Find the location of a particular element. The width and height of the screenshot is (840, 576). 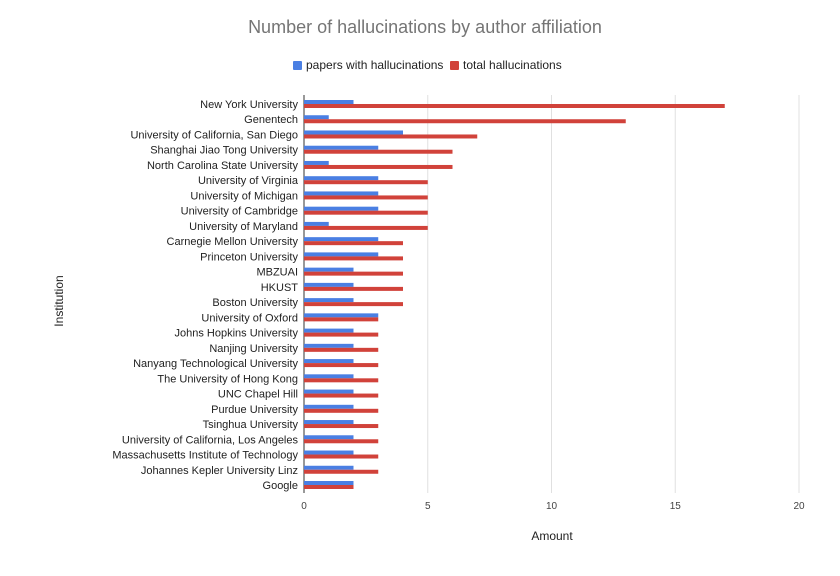

category-label: University of California, Los Angeles is located at coordinates (210, 440).